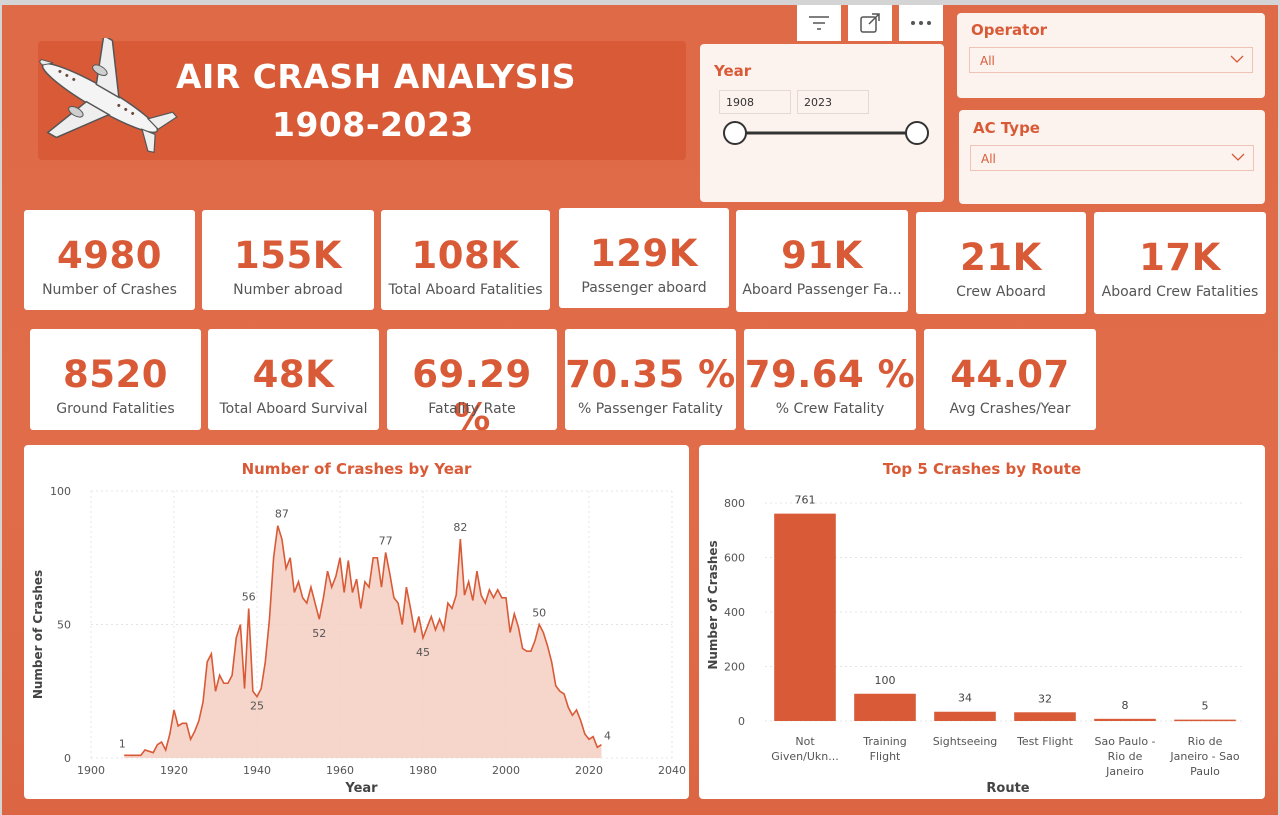 This screenshot has height=815, width=1280. I want to click on ac-type-dropdown: All, so click(1112, 158).